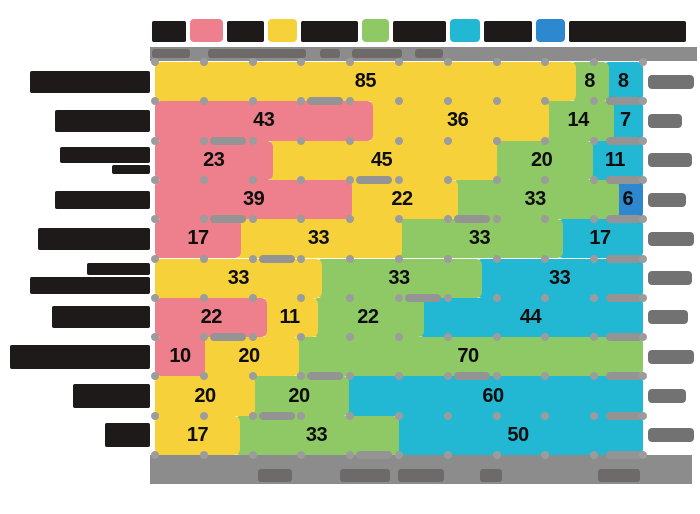  I want to click on bar-segment-pink: 22, so click(211, 317).